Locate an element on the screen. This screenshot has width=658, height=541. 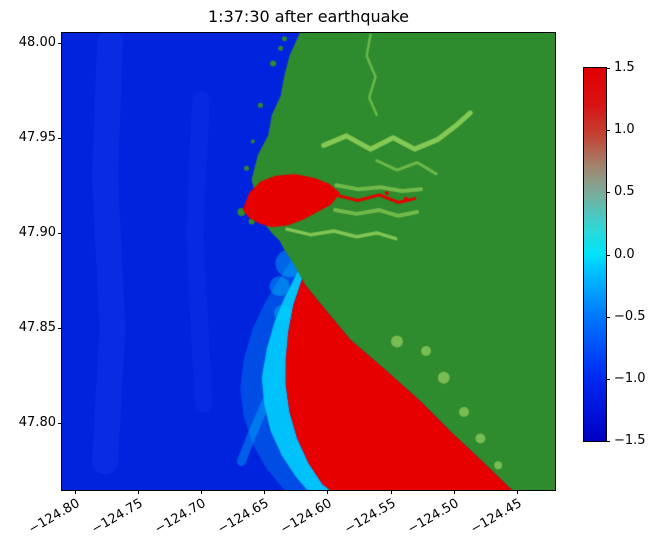
colorbar is located at coordinates (595, 254).